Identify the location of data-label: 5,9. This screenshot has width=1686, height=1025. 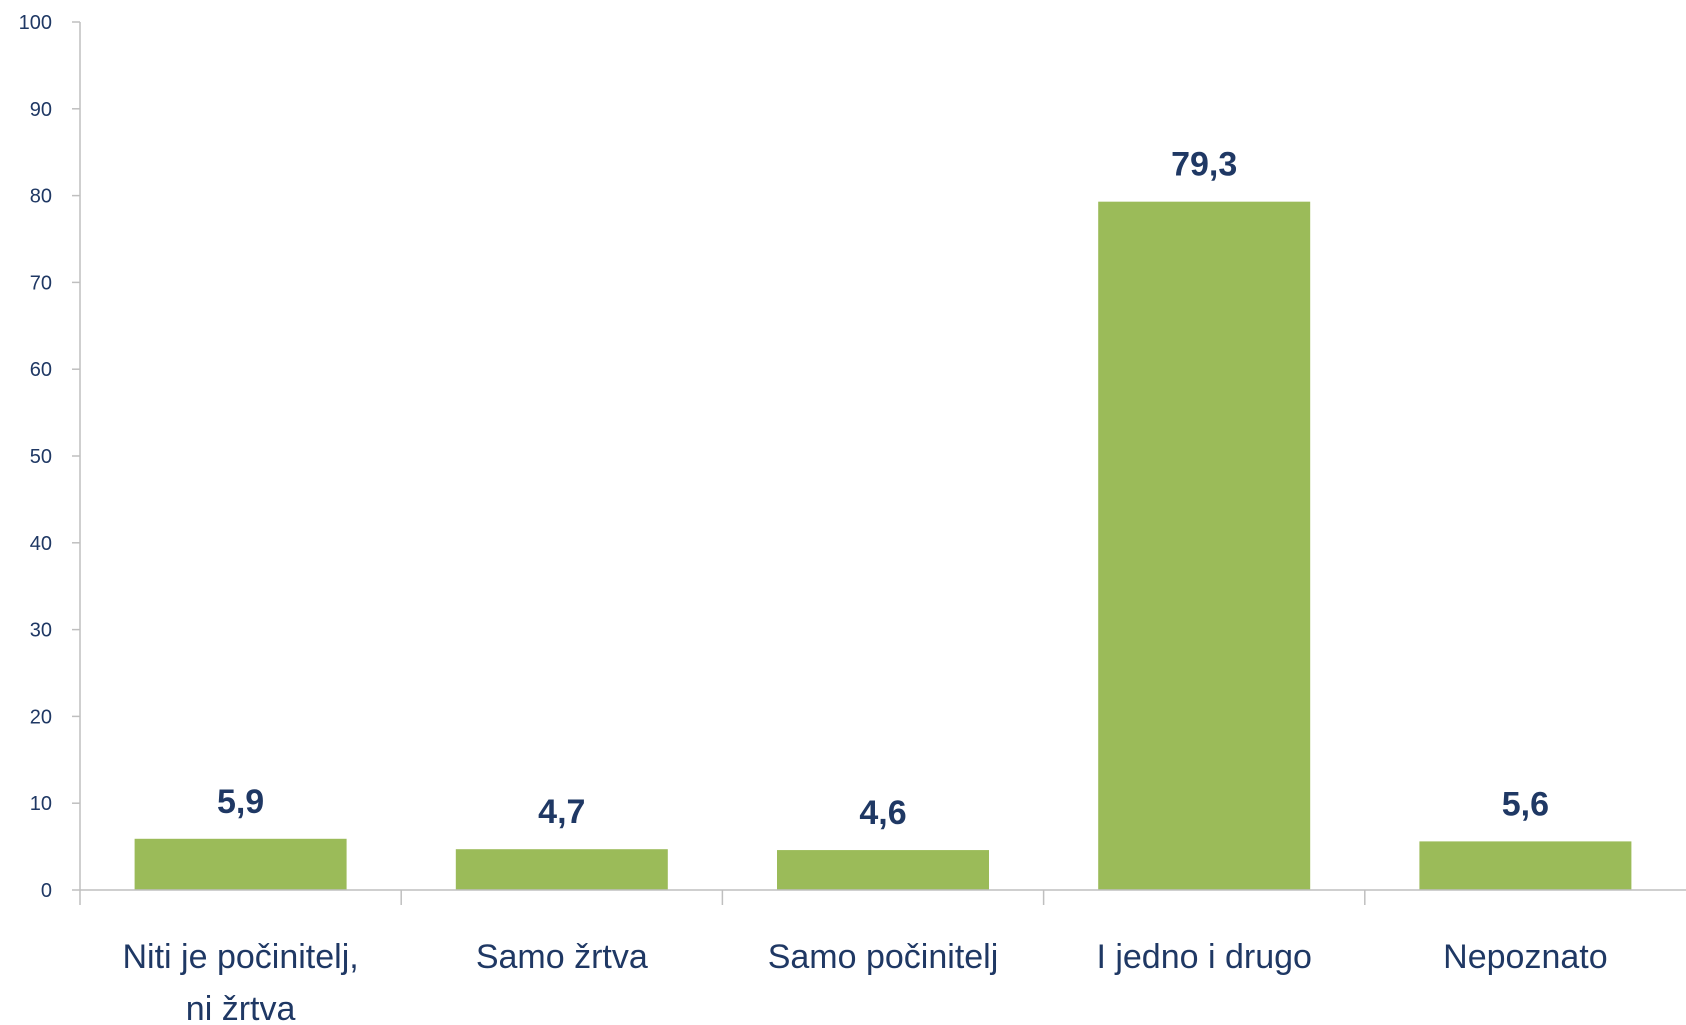
(240, 802).